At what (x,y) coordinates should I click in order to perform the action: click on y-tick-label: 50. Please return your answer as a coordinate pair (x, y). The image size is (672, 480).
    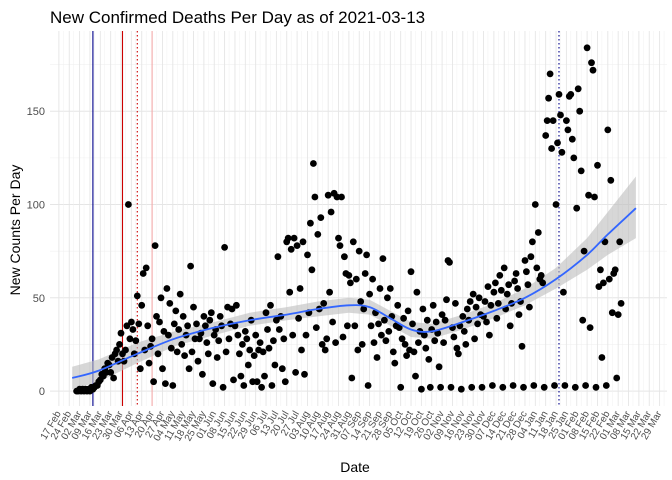
    Looking at the image, I should click on (39, 299).